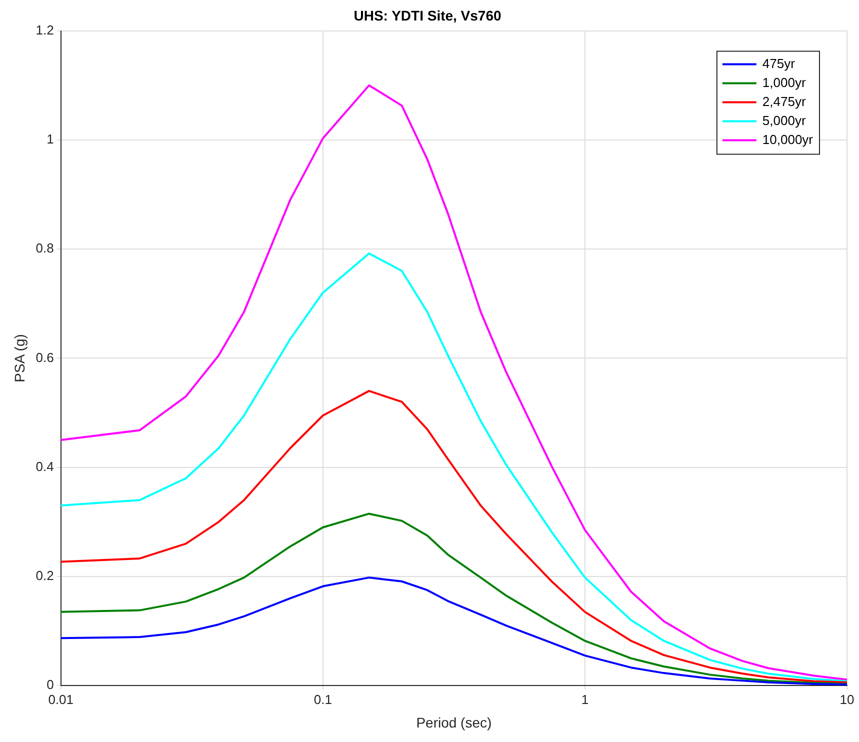 The image size is (859, 742). I want to click on legend-label: 1,000yr, so click(784, 82).